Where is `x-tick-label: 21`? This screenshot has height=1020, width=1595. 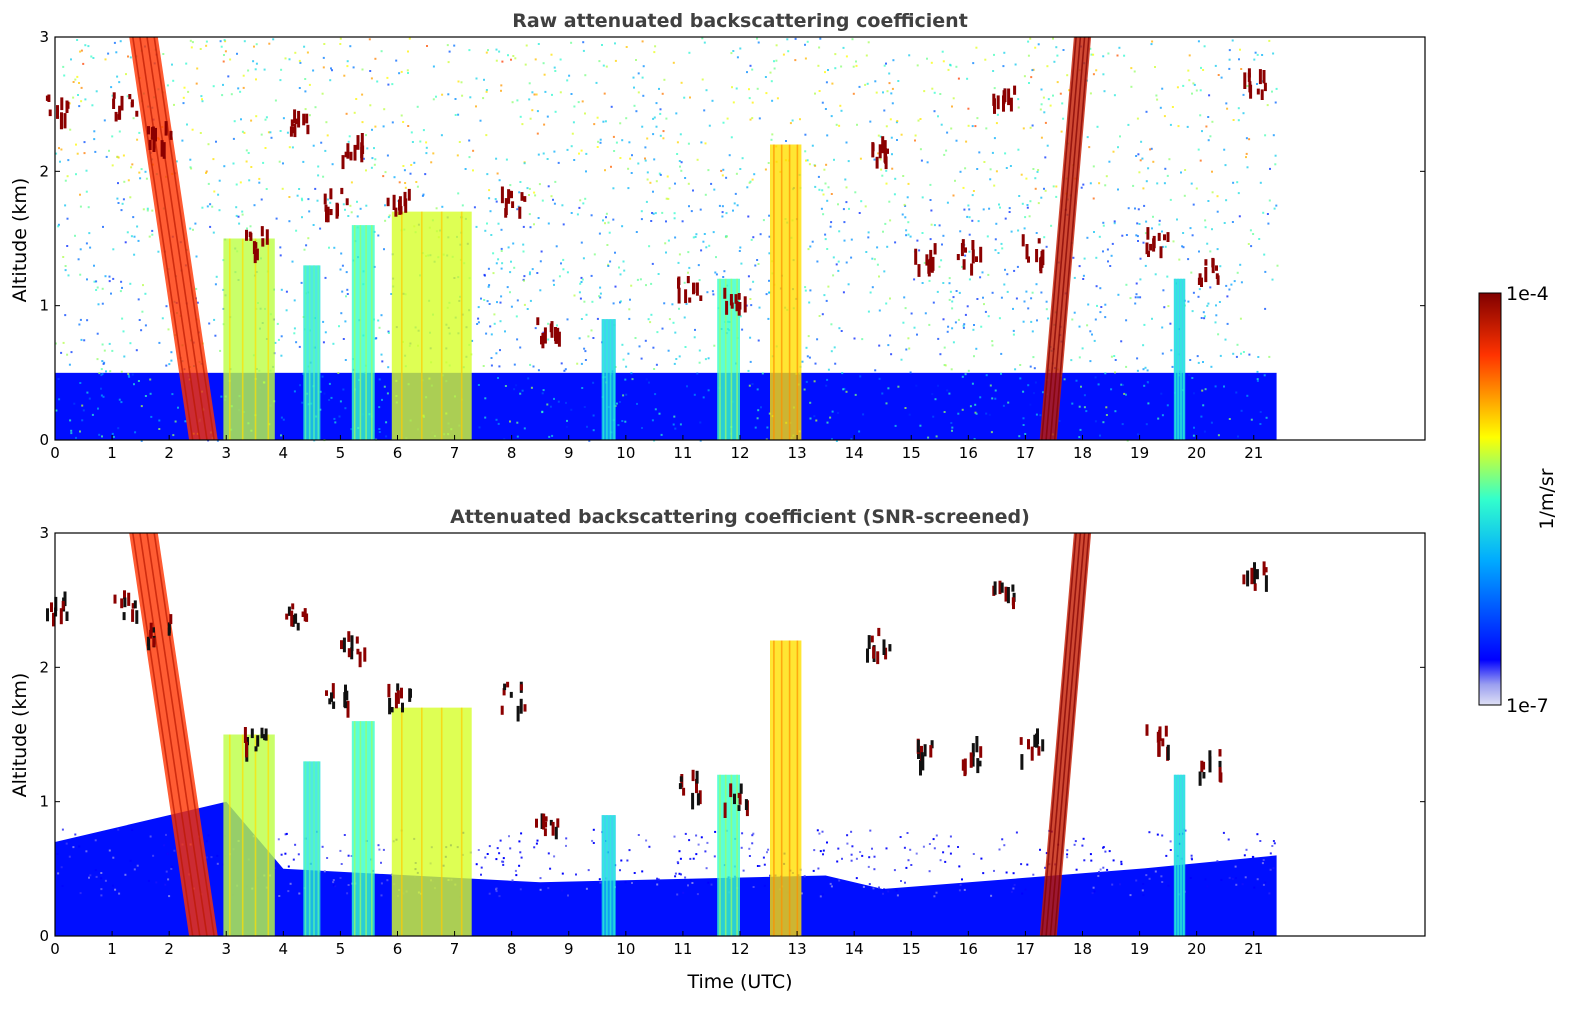
x-tick-label: 21 is located at coordinates (1253, 949).